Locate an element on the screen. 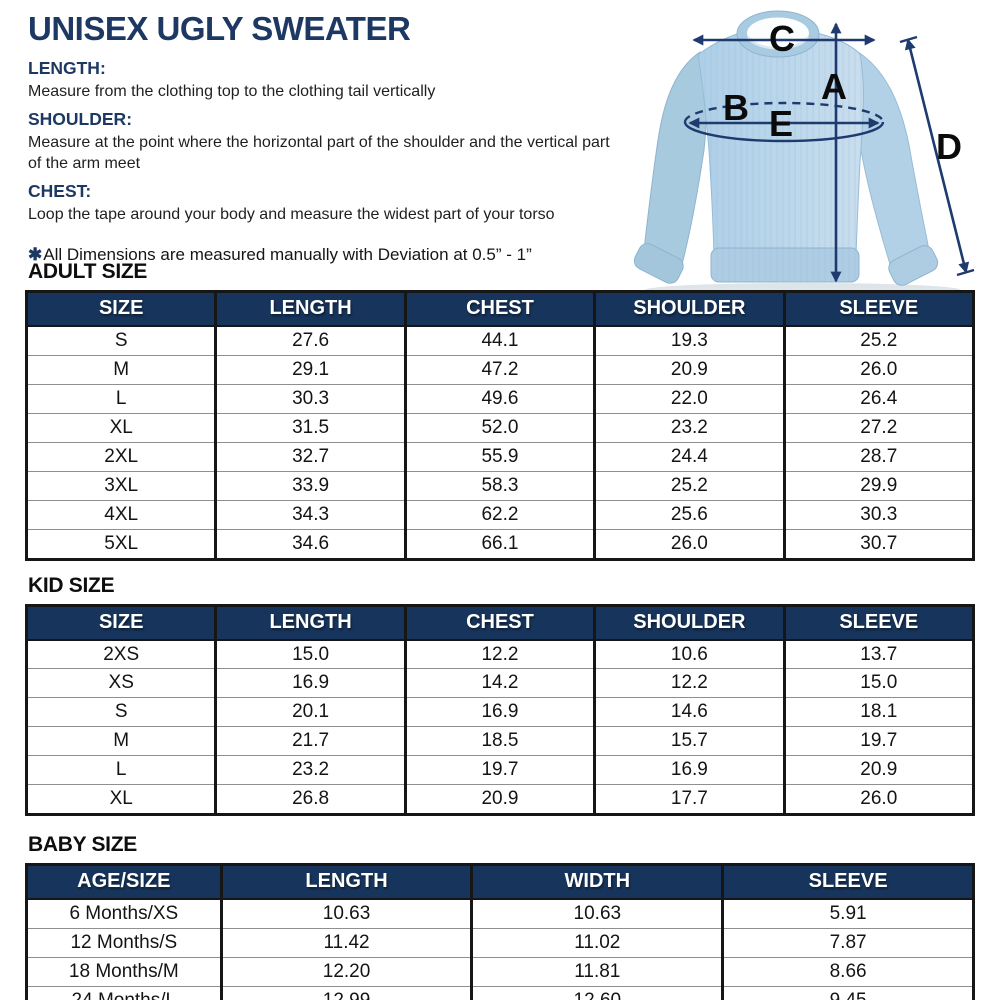 The image size is (1000, 1000). table-row: 2XS 15.0 12.2 10.6 13.7 is located at coordinates (500, 653).